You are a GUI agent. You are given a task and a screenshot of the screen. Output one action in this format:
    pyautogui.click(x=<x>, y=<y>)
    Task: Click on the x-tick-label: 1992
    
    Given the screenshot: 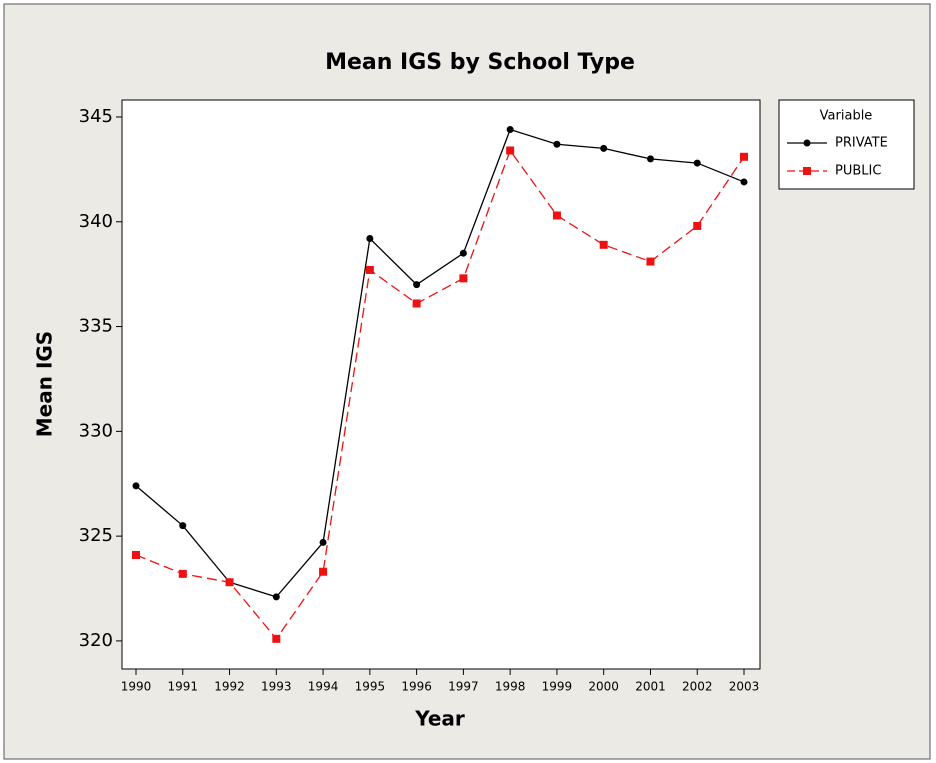 What is the action you would take?
    pyautogui.click(x=229, y=687)
    